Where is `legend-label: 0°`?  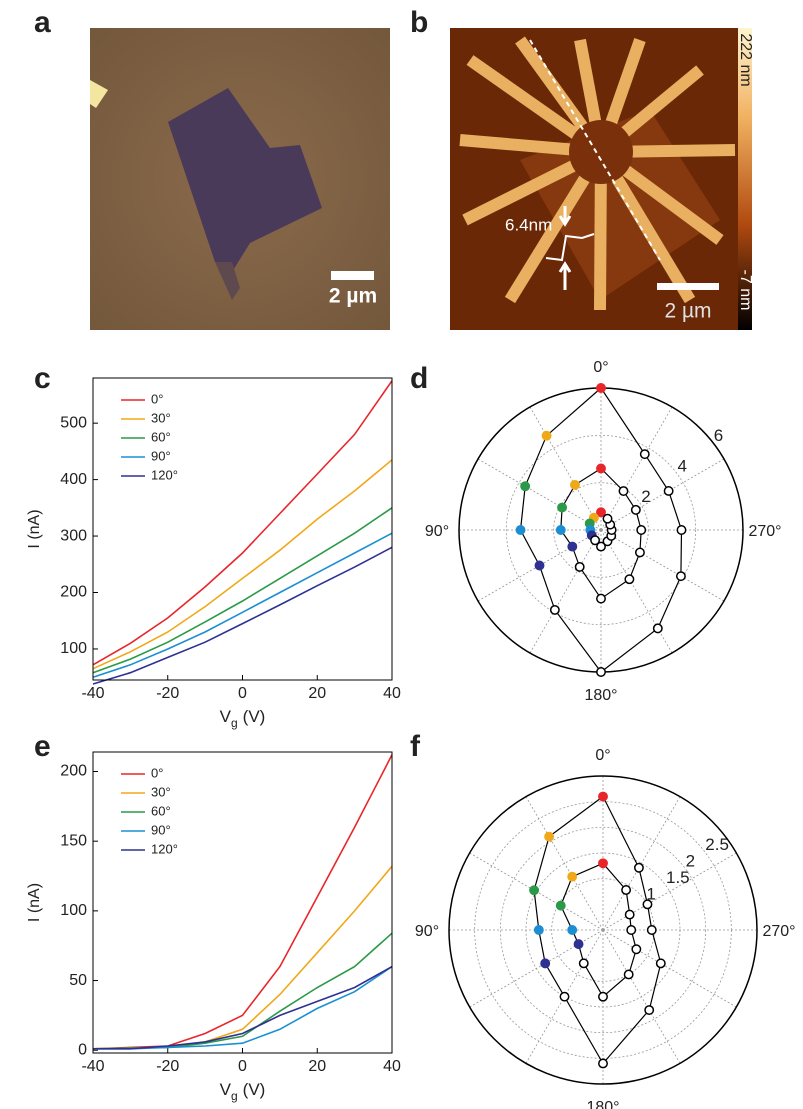 legend-label: 0° is located at coordinates (157, 398).